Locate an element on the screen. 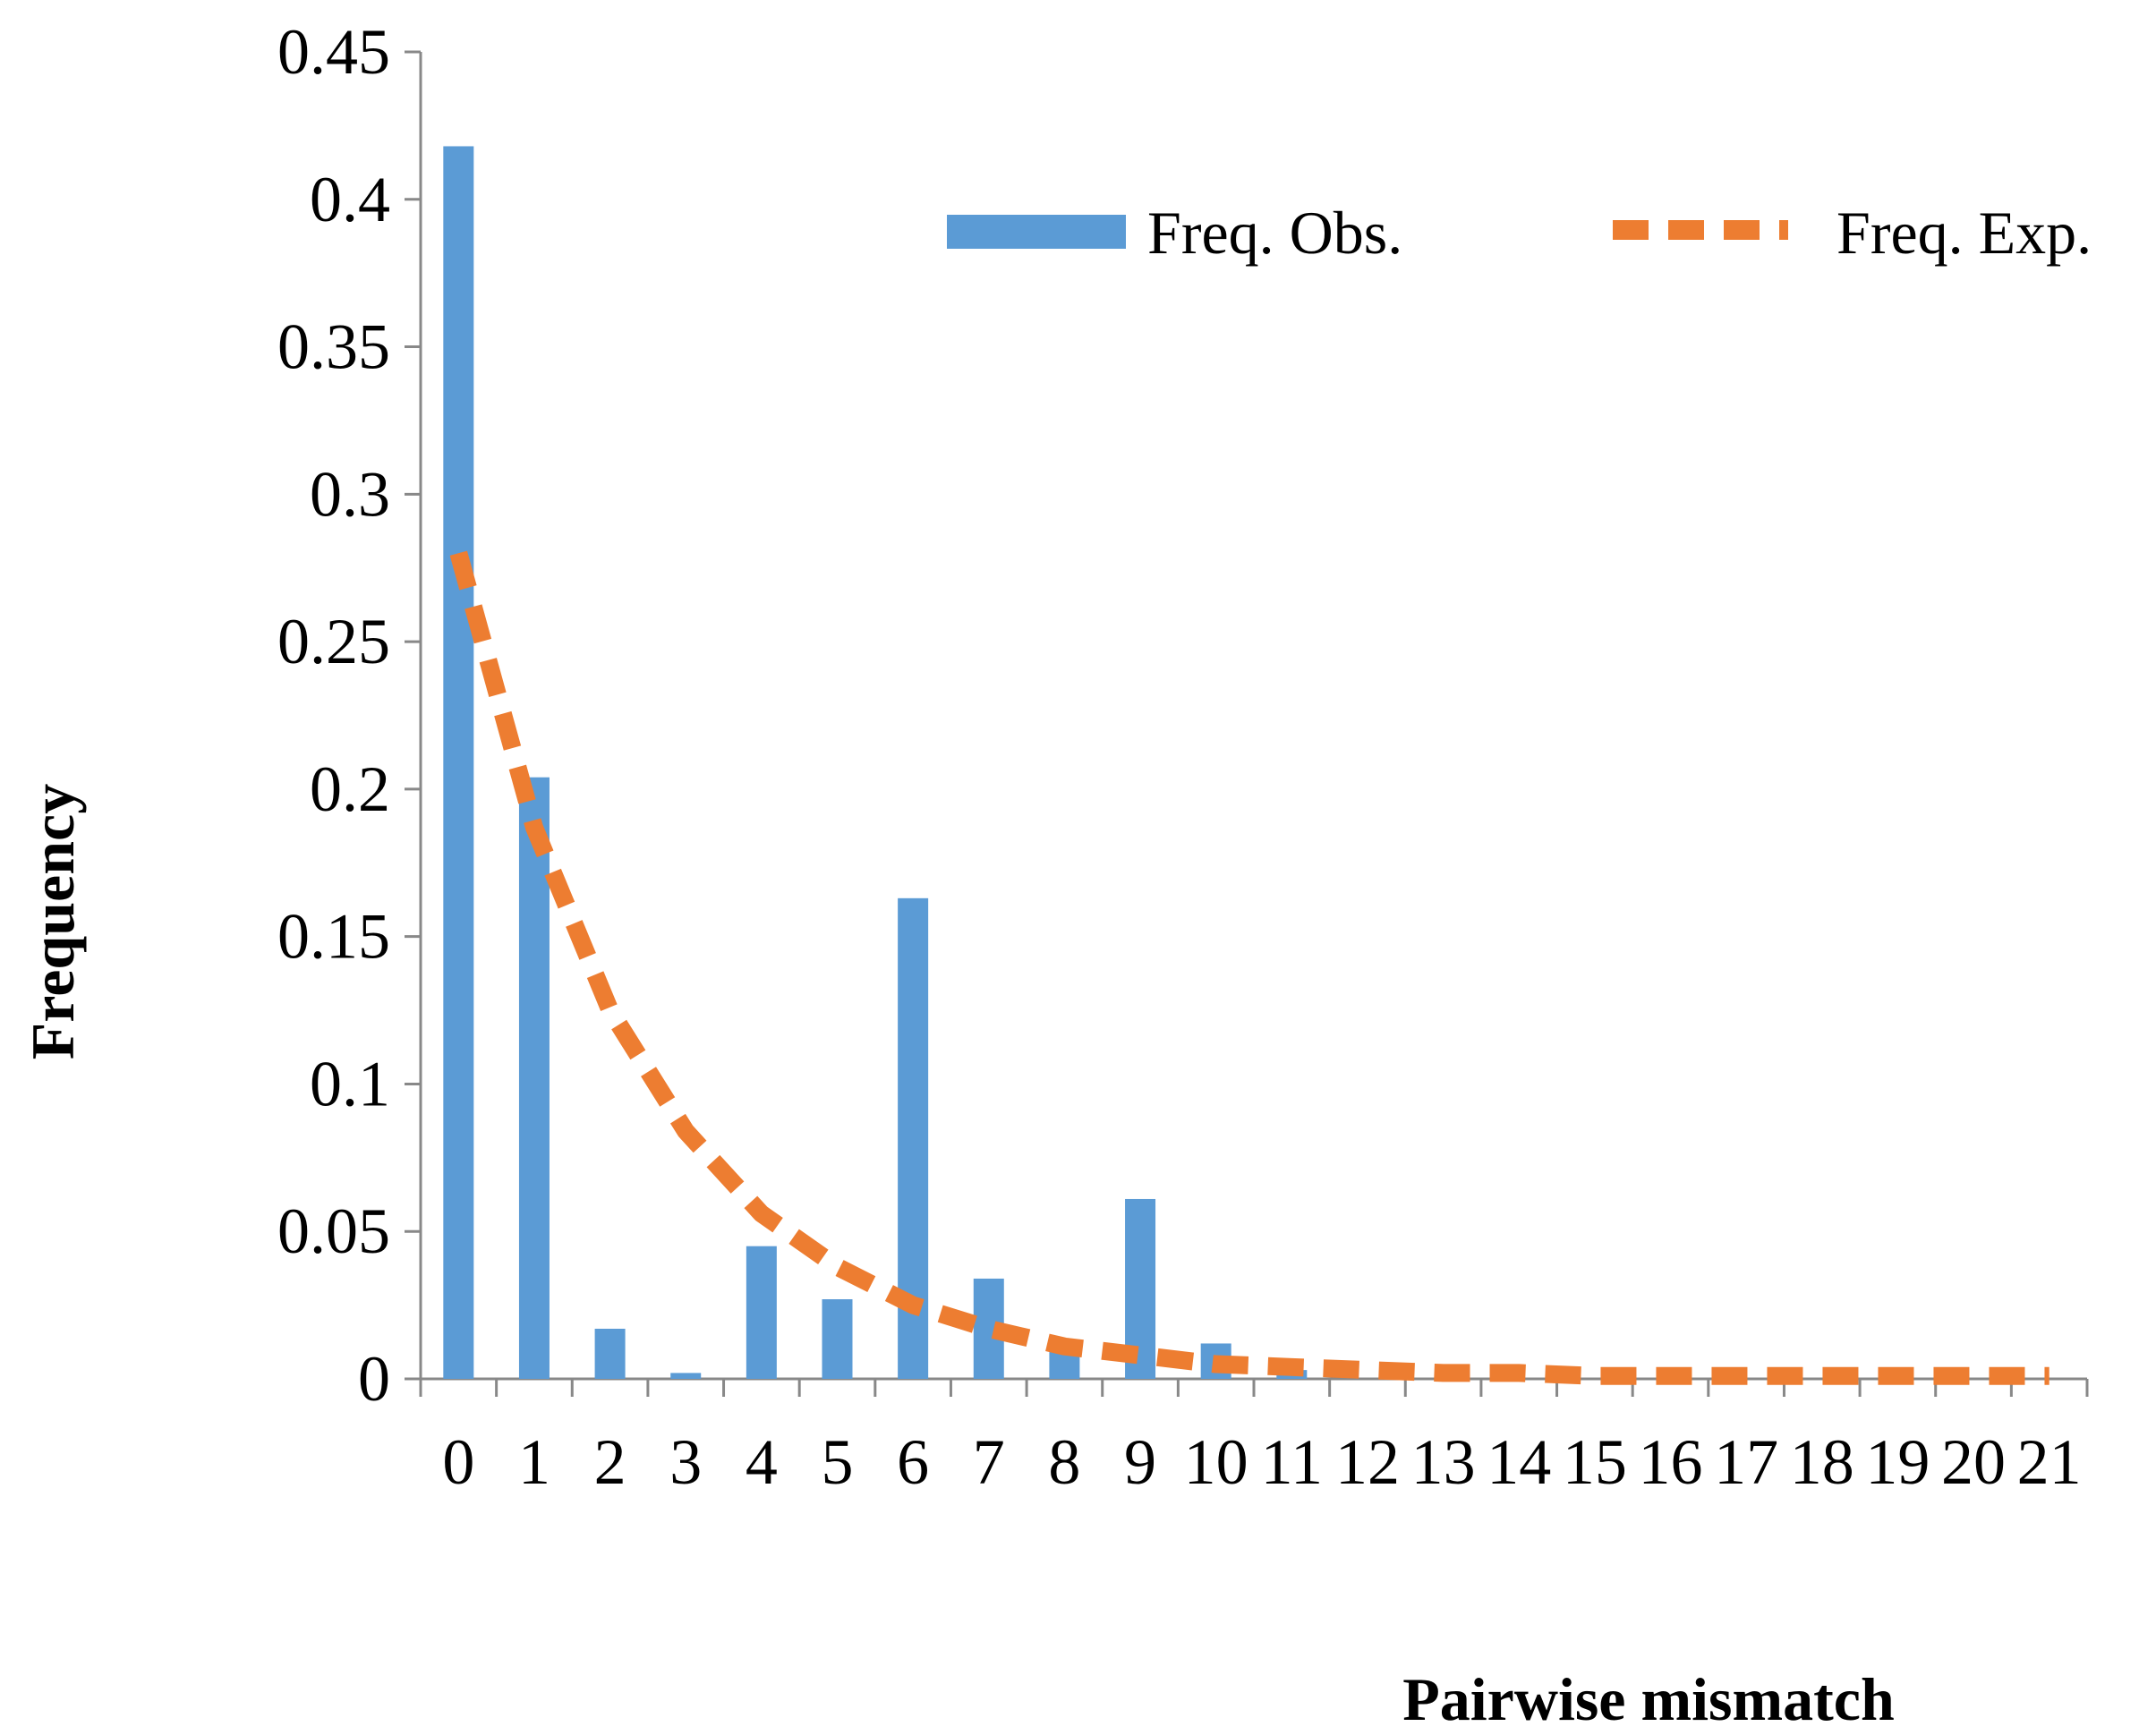 This screenshot has width=2156, height=1735. y-tick-label: 0.05 is located at coordinates (333, 1231).